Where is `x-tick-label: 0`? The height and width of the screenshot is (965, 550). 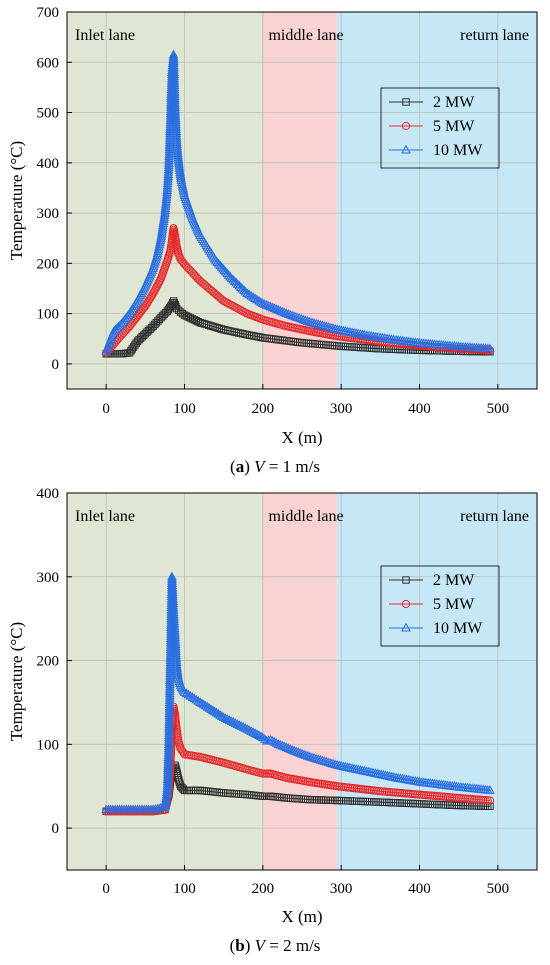 x-tick-label: 0 is located at coordinates (106, 409).